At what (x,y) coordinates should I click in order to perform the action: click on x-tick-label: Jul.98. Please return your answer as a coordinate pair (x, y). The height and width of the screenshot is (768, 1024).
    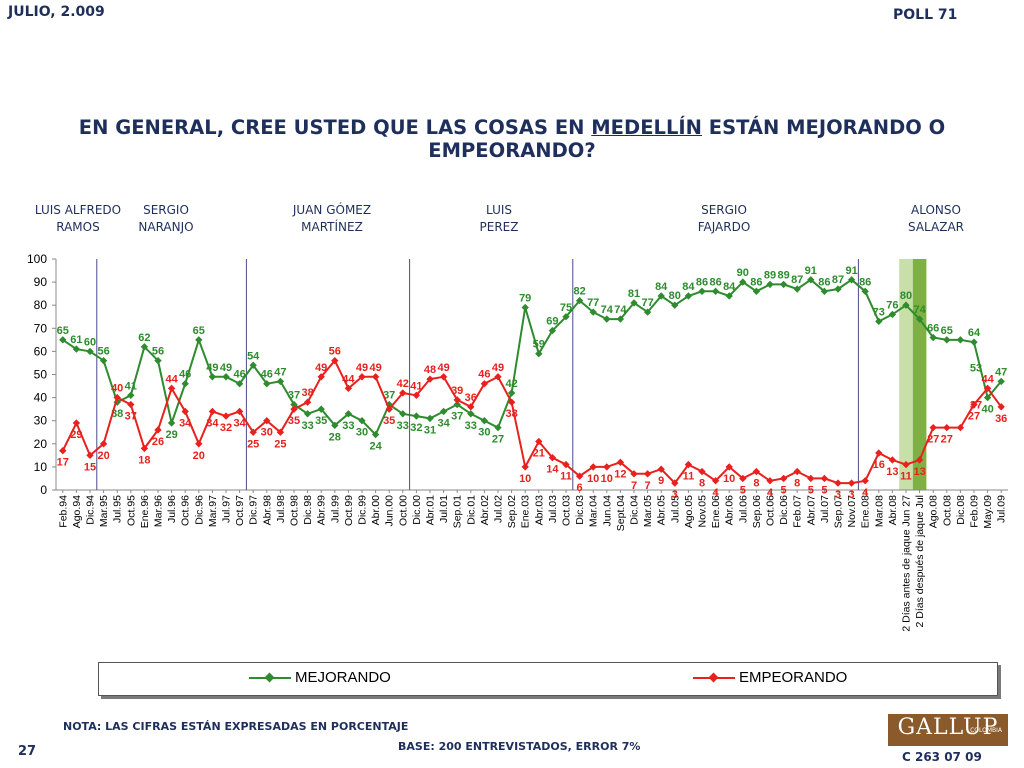
    Looking at the image, I should click on (281, 509).